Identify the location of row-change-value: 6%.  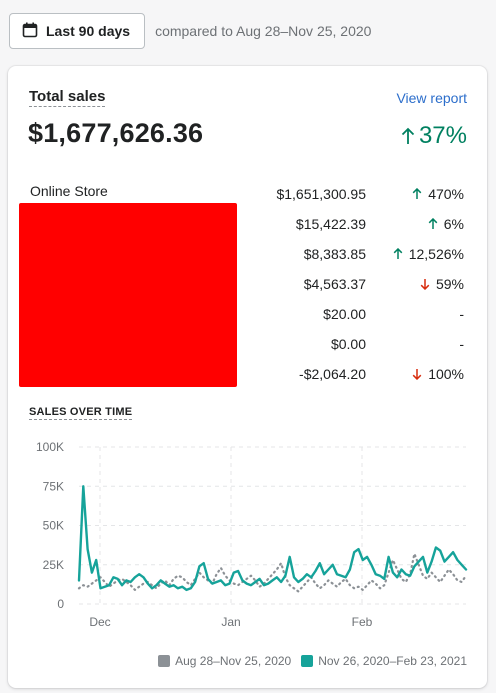
(453, 224).